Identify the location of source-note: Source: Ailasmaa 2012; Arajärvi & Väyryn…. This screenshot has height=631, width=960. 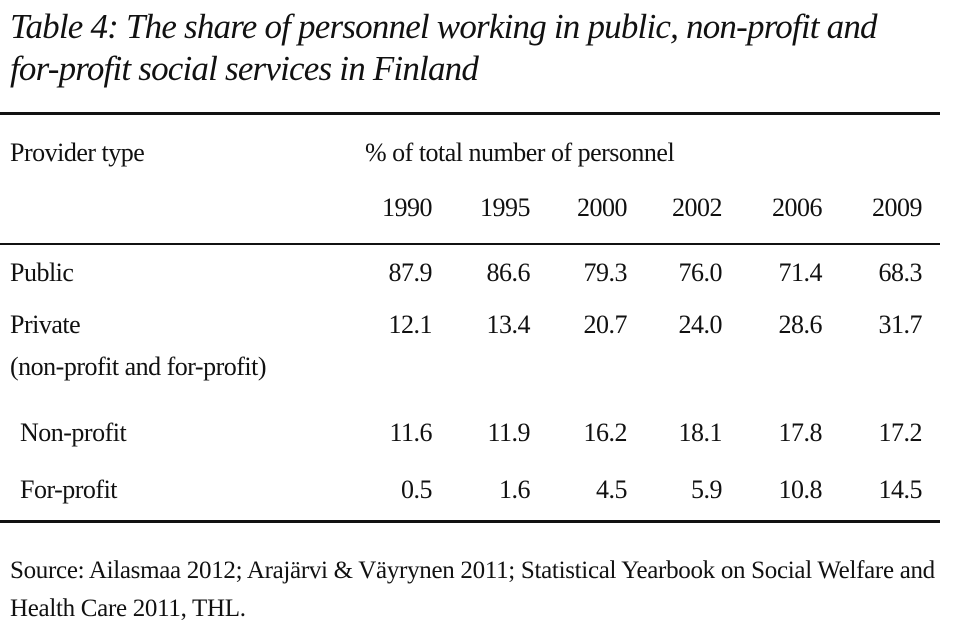
(472, 589).